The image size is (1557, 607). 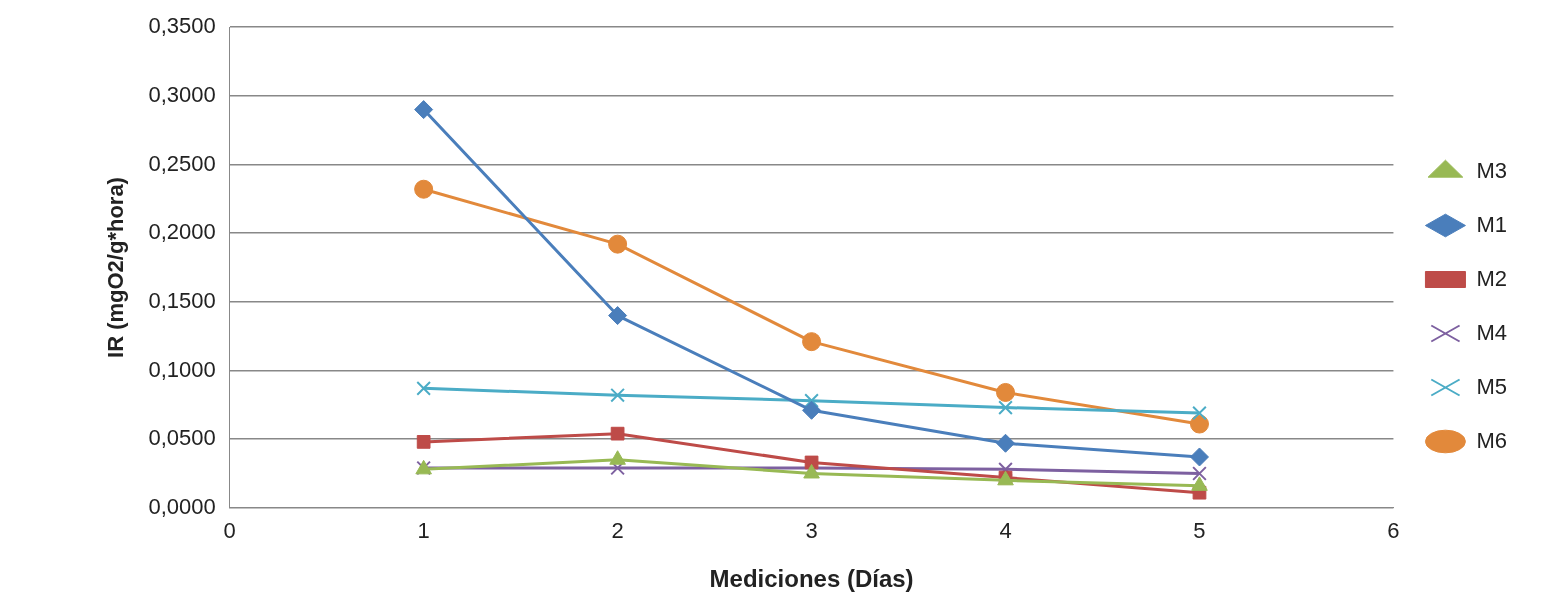 I want to click on x-tick-label: 0, so click(x=229, y=531).